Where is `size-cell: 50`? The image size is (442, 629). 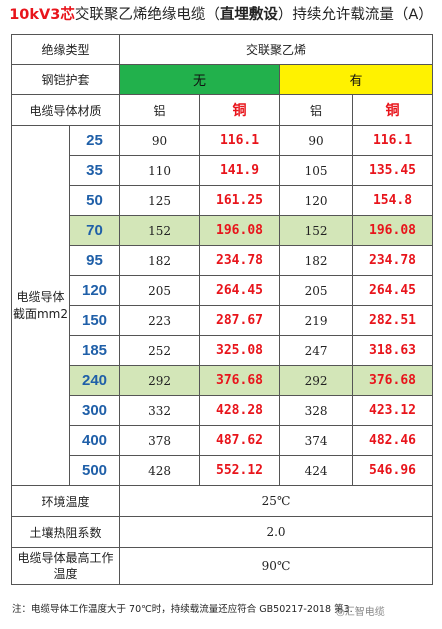 size-cell: 50 is located at coordinates (94, 200).